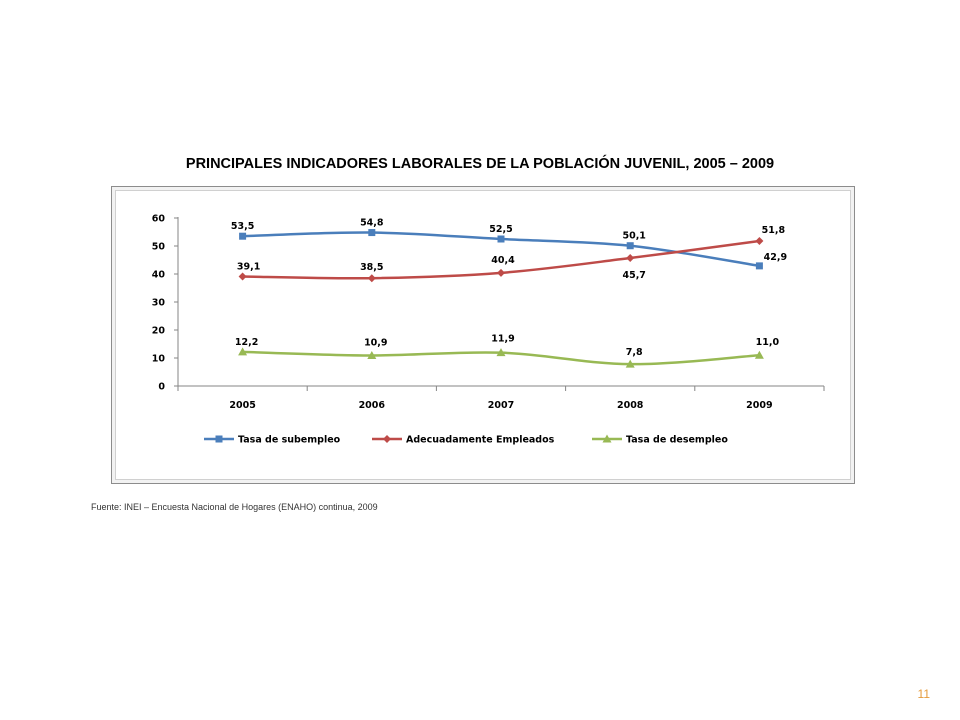  I want to click on x-tick-label: 2007, so click(501, 405).